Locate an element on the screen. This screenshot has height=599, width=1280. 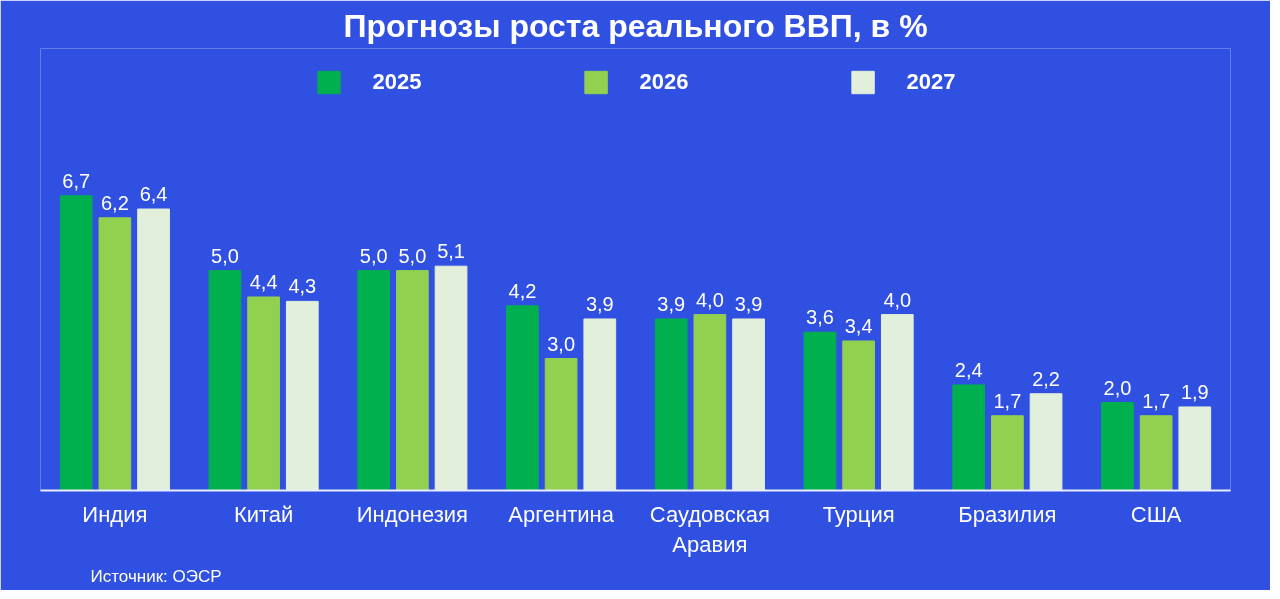
x-tick-label: Аргентина is located at coordinates (561, 514).